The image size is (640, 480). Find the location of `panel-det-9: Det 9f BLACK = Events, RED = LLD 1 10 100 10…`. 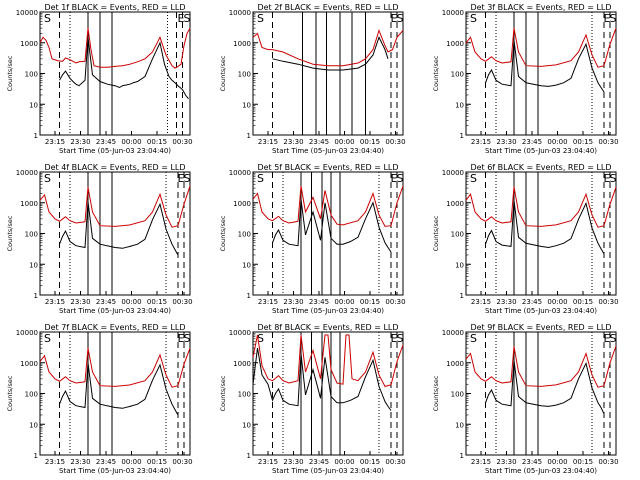

panel-det-9: Det 9f BLACK = Events, RED = LLD 1 10 100 10… is located at coordinates (525, 399).